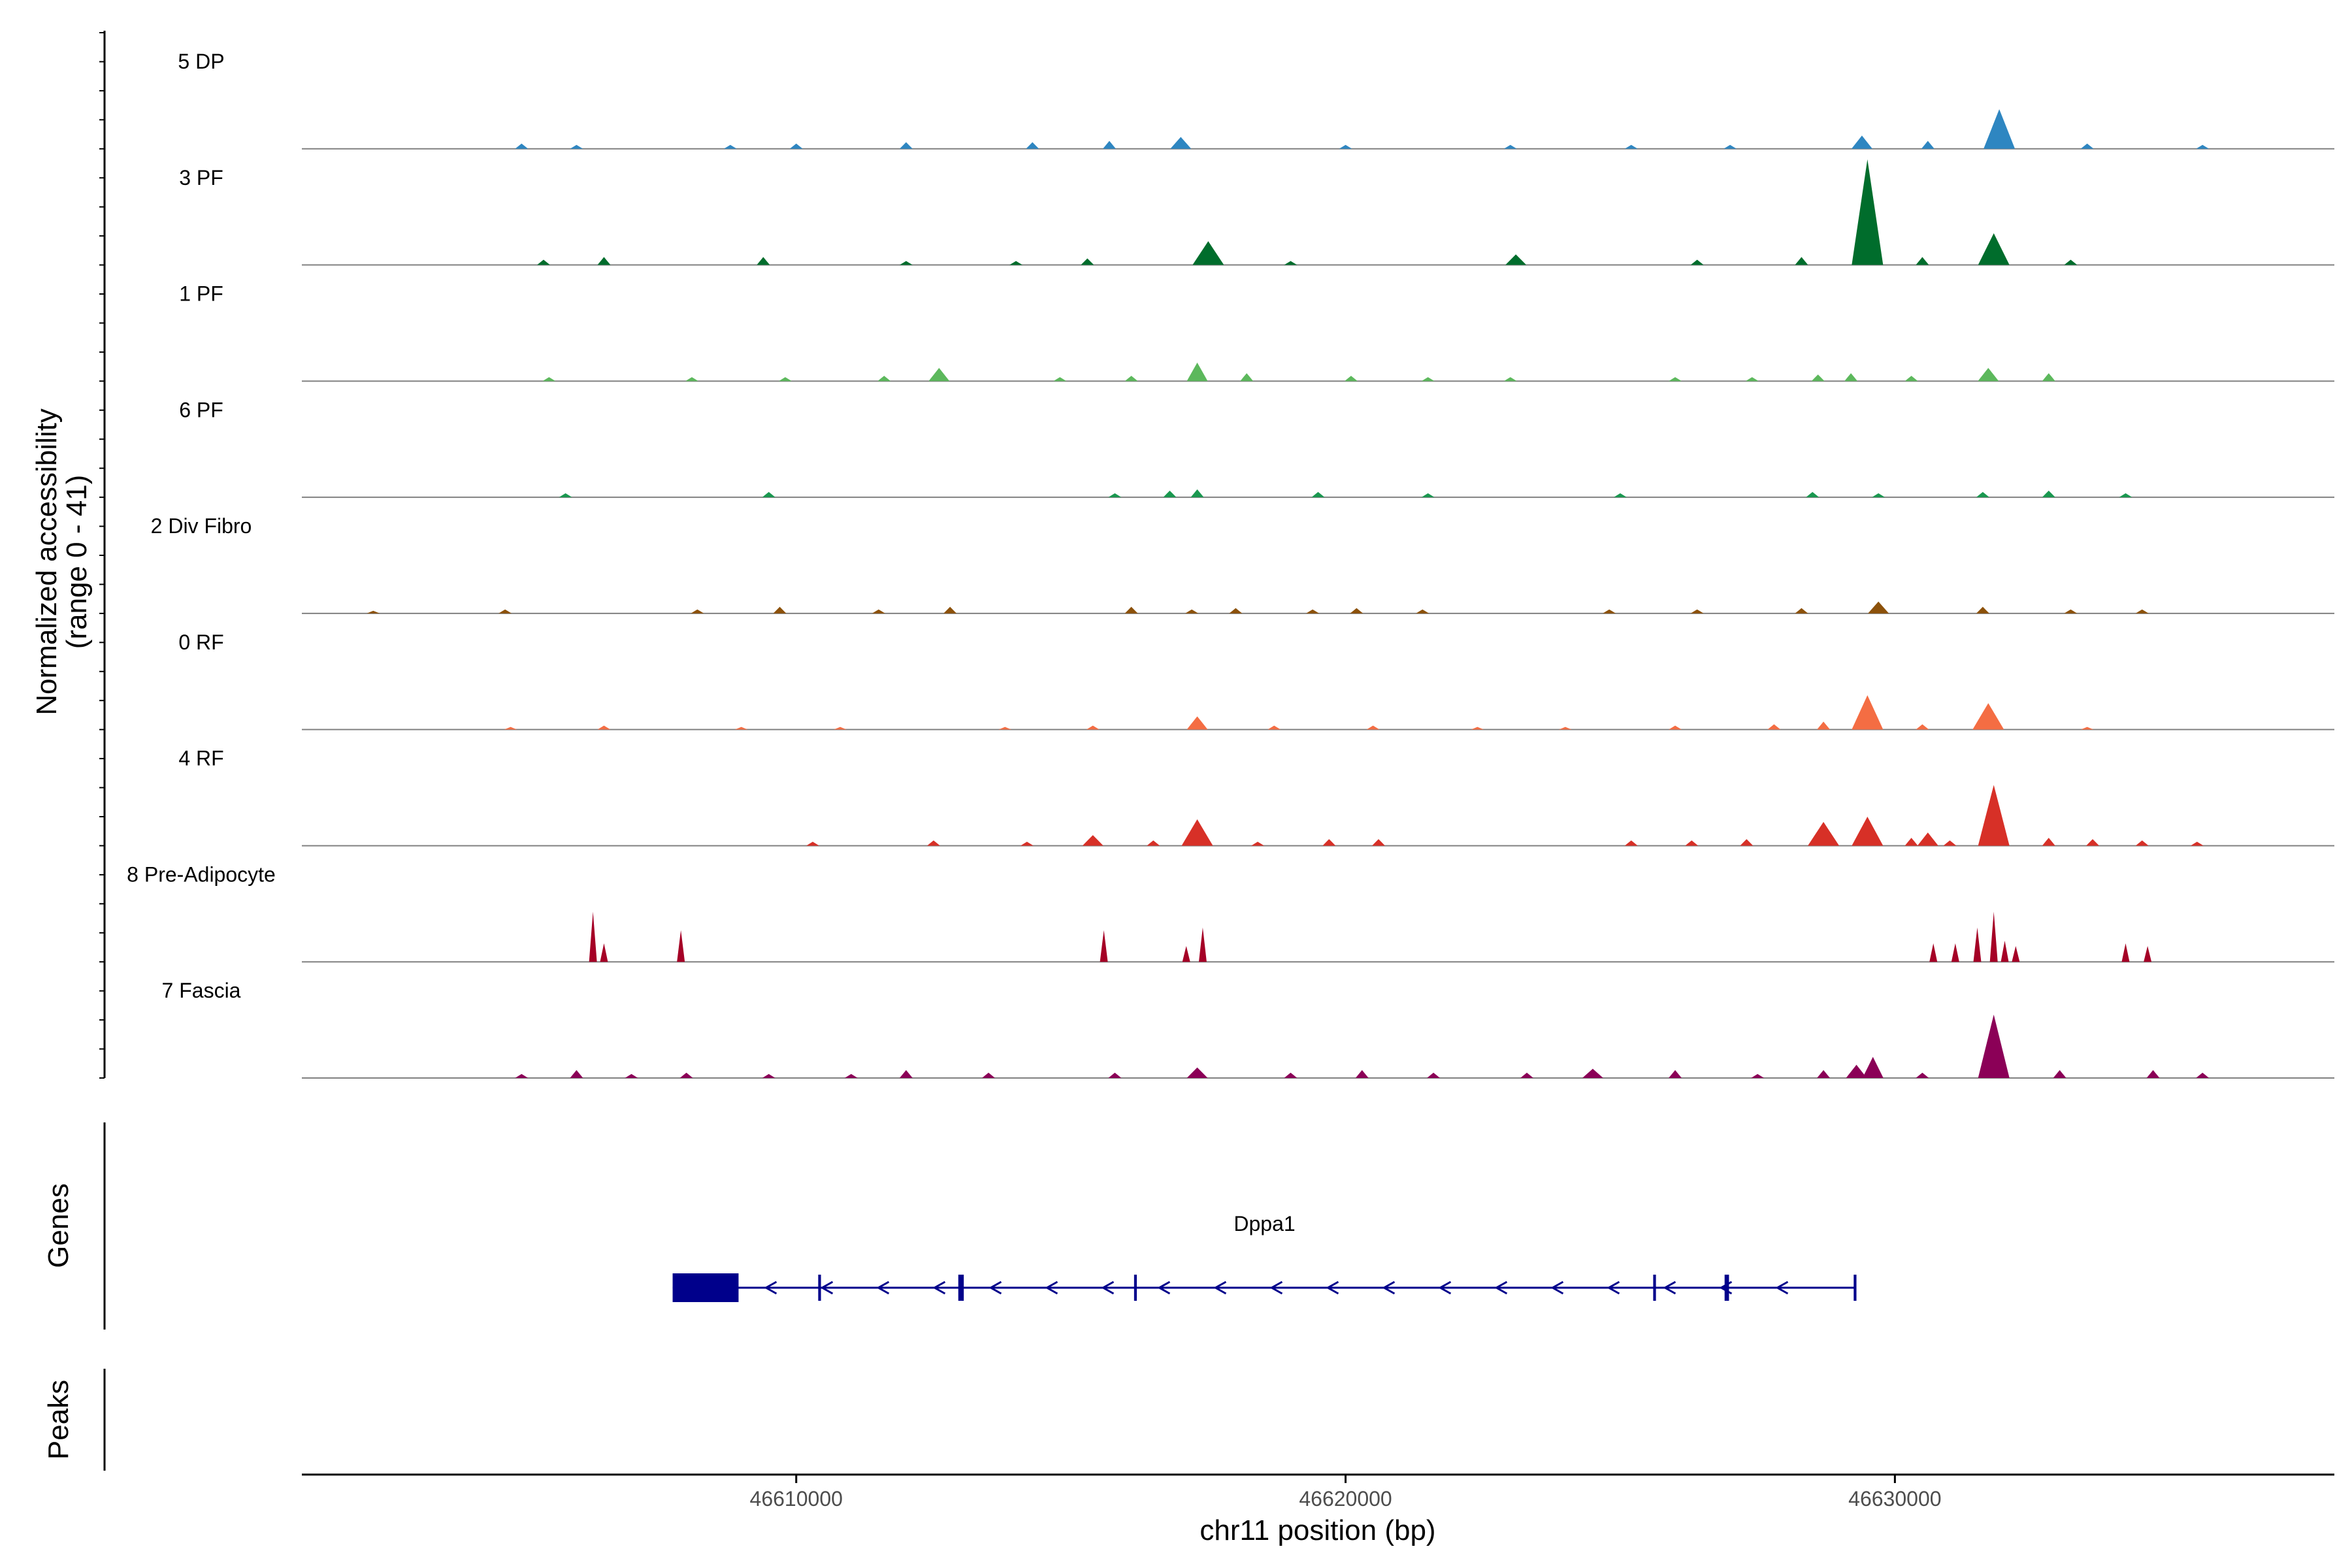 The height and width of the screenshot is (1568, 2352). Describe the element at coordinates (1345, 1499) in the screenshot. I see `x-tick-label: 46620000` at that location.